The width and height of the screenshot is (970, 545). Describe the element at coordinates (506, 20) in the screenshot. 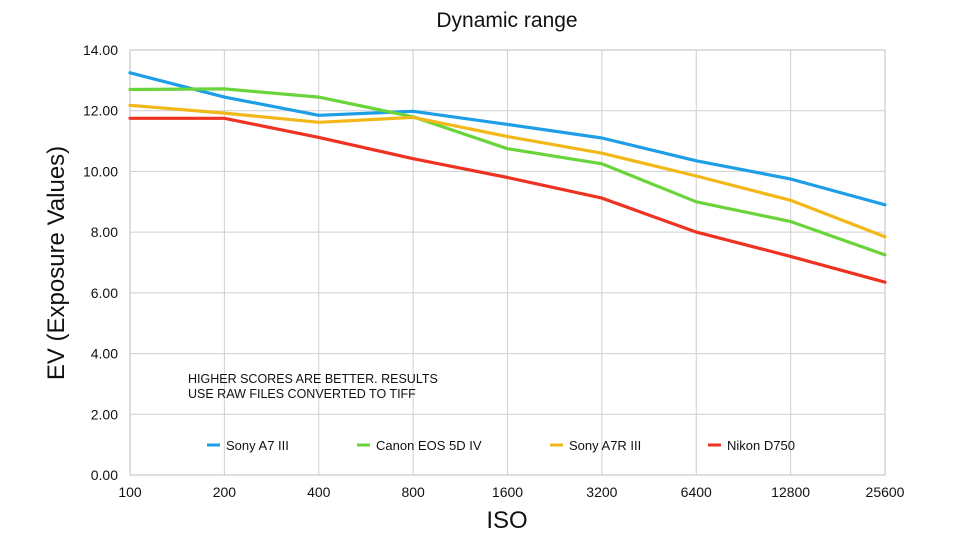

I see `chart-title: Dynamic range` at that location.